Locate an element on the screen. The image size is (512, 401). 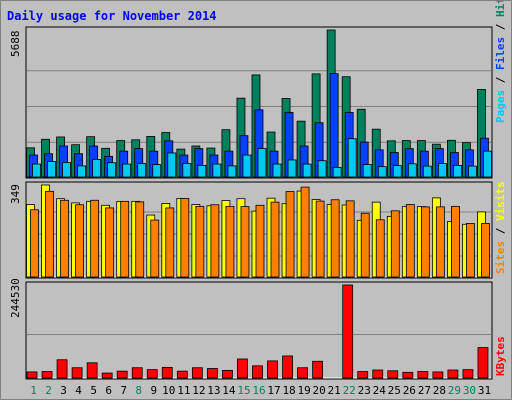
x-tick-label-day-20: 20 is located at coordinates (319, 390).